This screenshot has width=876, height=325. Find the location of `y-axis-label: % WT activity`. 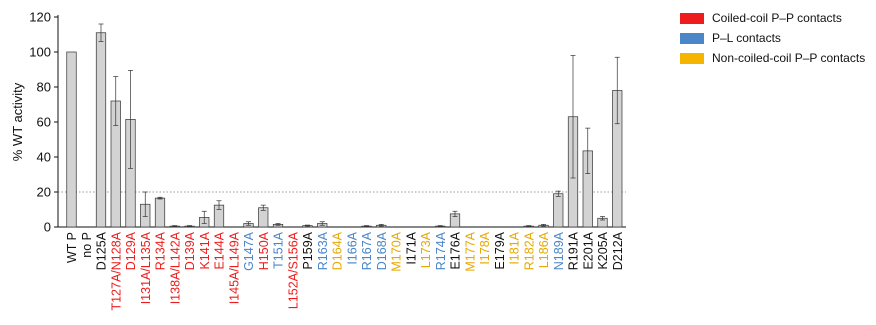

y-axis-label: % WT activity is located at coordinates (17, 121).